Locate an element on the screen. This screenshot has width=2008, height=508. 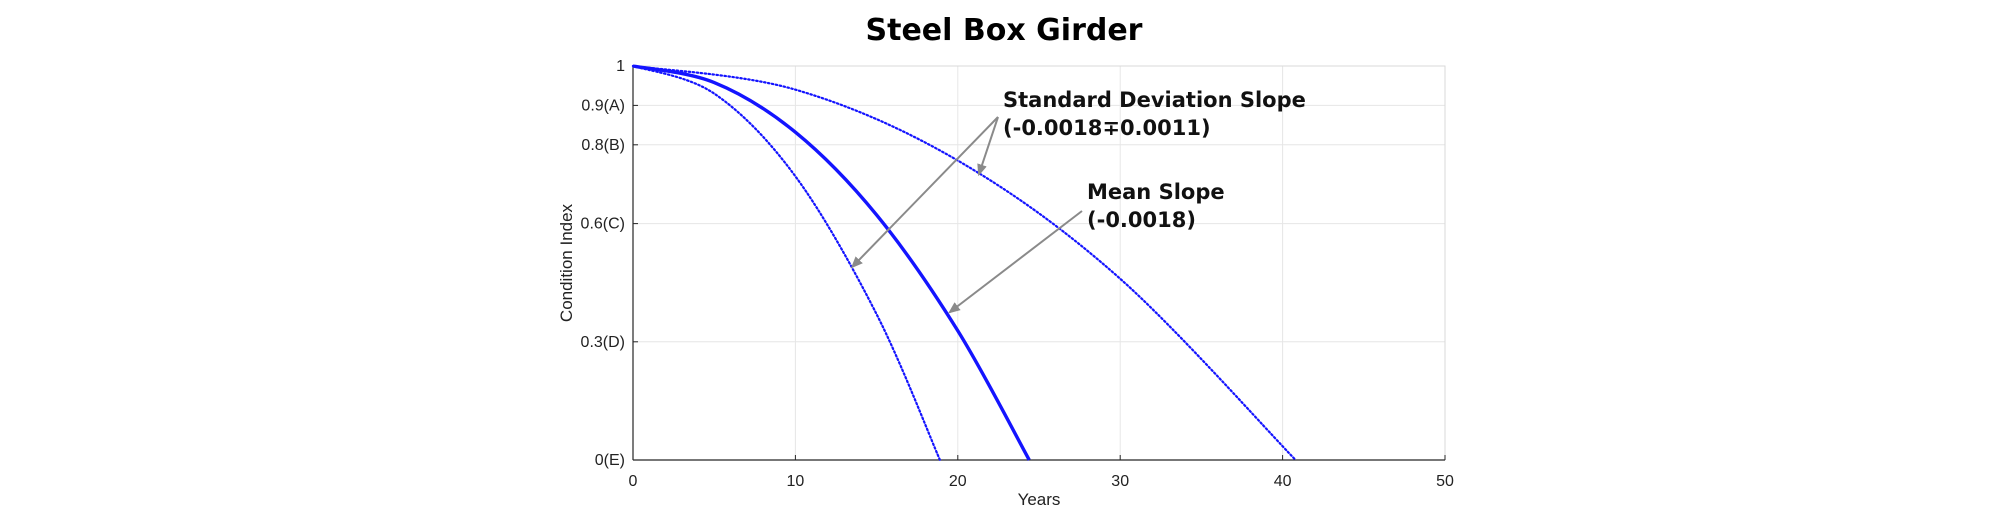
y-tick-label: 1 is located at coordinates (620, 66).